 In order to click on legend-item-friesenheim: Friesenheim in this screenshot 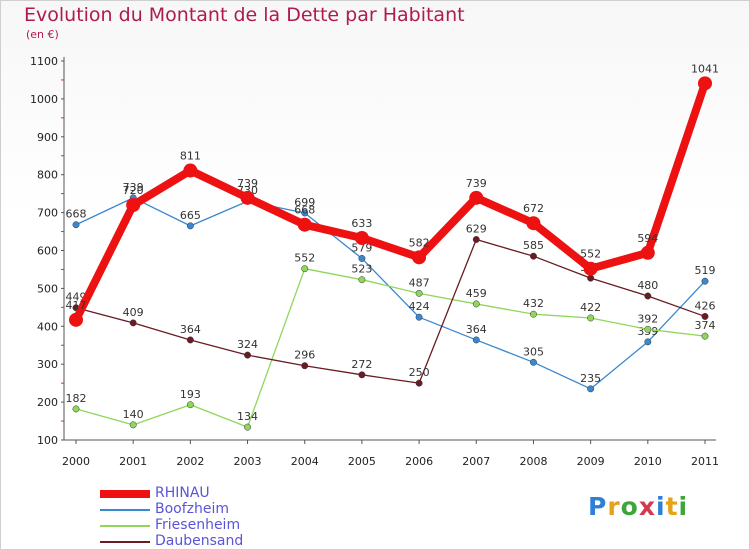, I will do `click(200, 526)`.